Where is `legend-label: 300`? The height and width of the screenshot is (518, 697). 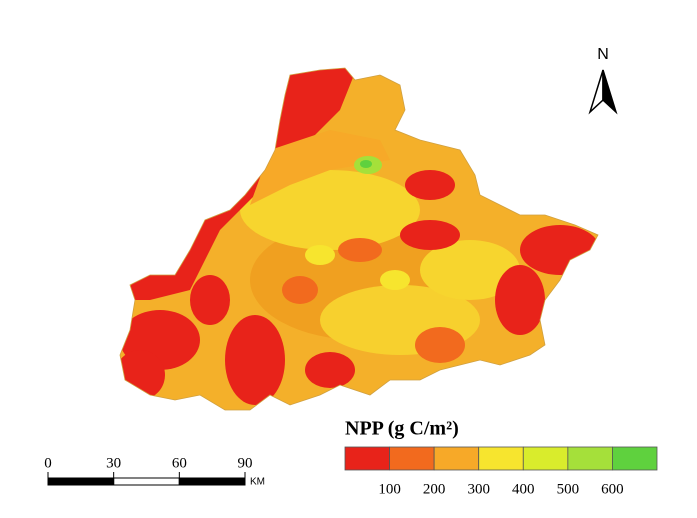
legend-label: 300 is located at coordinates (478, 489).